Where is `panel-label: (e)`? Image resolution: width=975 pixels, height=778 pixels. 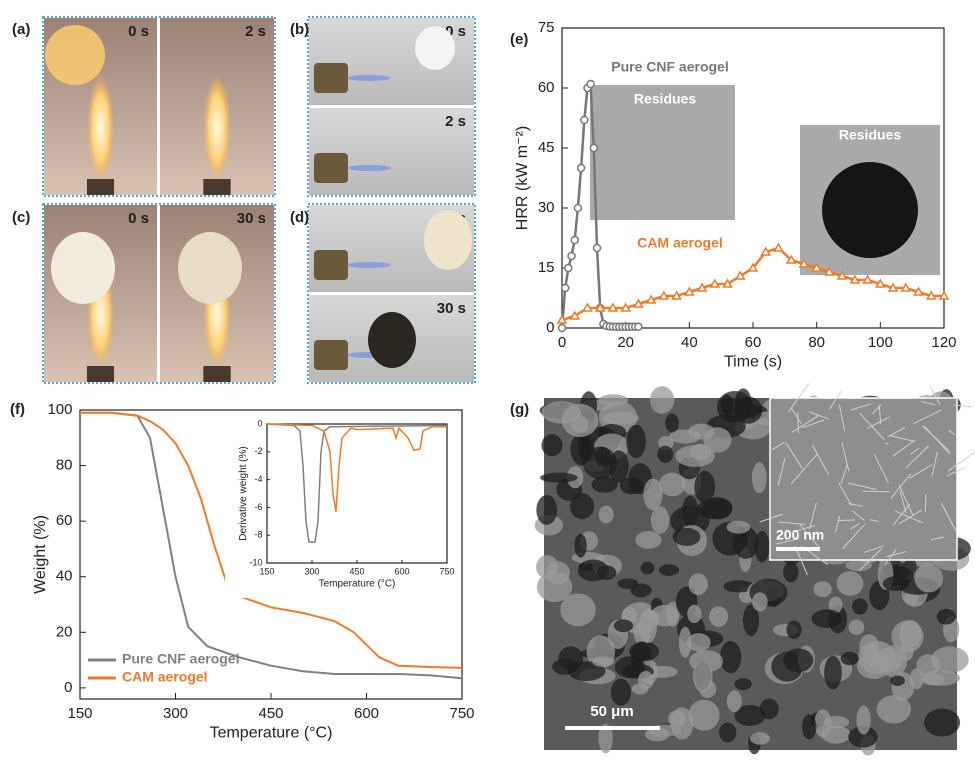 panel-label: (e) is located at coordinates (519, 39).